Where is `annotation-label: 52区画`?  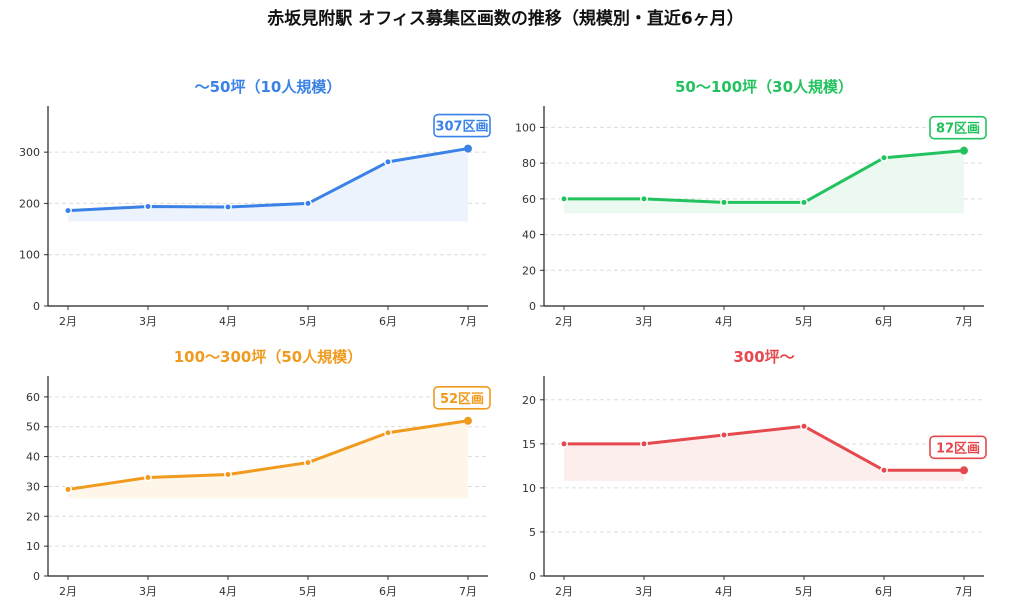 annotation-label: 52区画 is located at coordinates (462, 399).